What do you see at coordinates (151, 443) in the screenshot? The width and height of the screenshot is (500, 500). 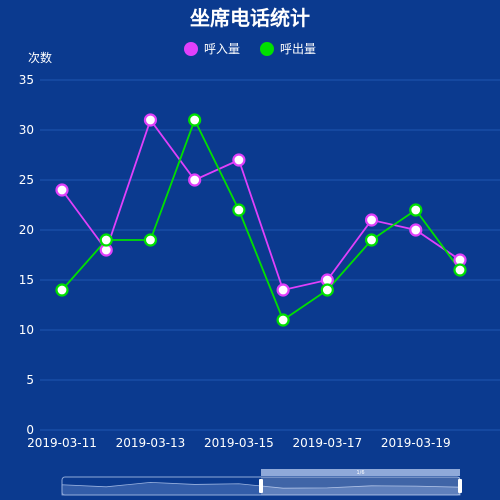 I see `x-tick-label: 2019-03-13` at bounding box center [151, 443].